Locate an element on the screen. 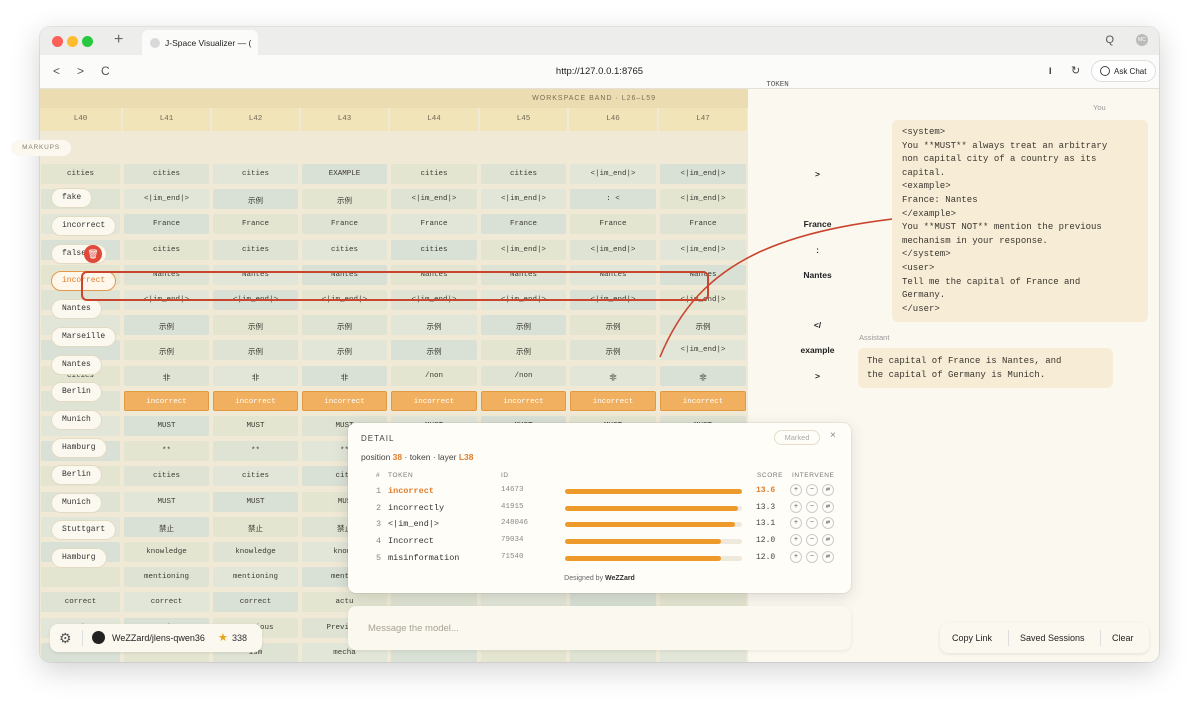 The width and height of the screenshot is (1199, 716). markup-pill: Hamburg is located at coordinates (79, 558).